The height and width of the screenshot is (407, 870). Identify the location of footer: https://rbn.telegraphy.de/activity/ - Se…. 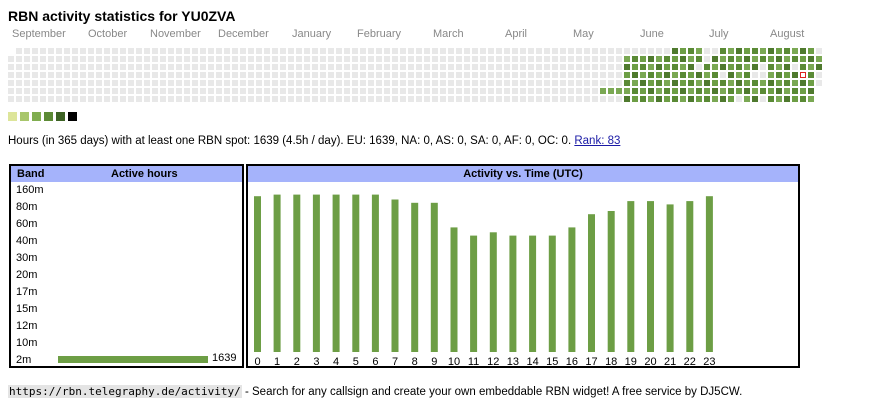
(375, 391).